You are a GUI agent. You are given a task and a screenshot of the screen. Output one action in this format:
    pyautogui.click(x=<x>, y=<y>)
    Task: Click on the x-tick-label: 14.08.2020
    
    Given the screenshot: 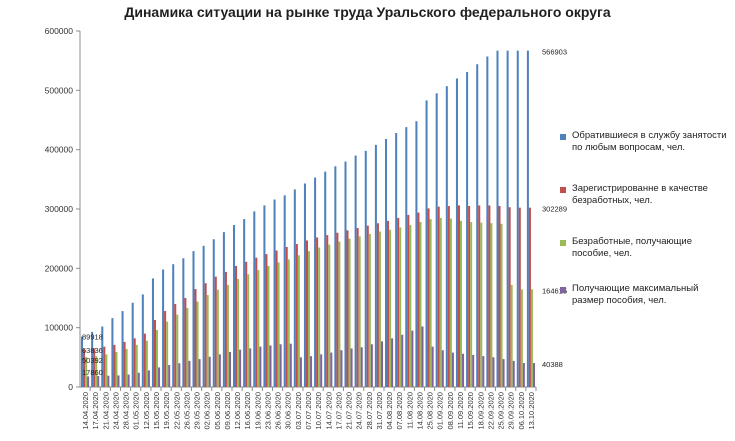 What is the action you would take?
    pyautogui.click(x=419, y=411)
    